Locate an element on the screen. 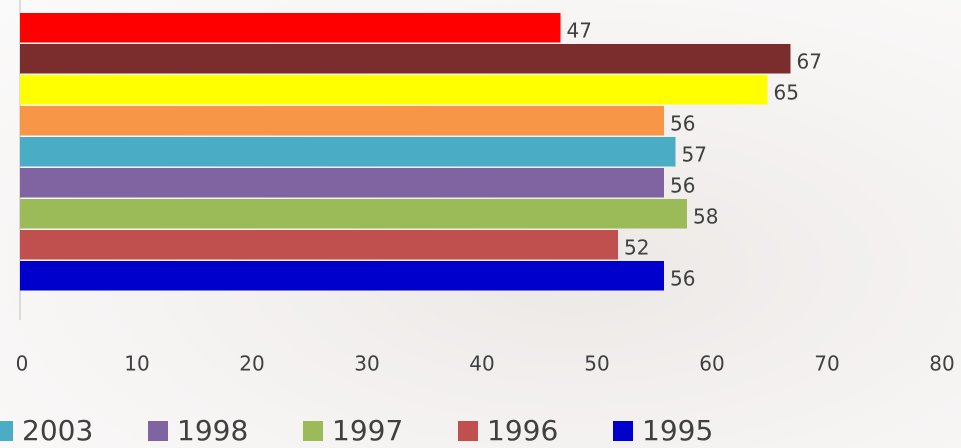 Image resolution: width=961 pixels, height=448 pixels. x-tick-label: 10 is located at coordinates (136, 364).